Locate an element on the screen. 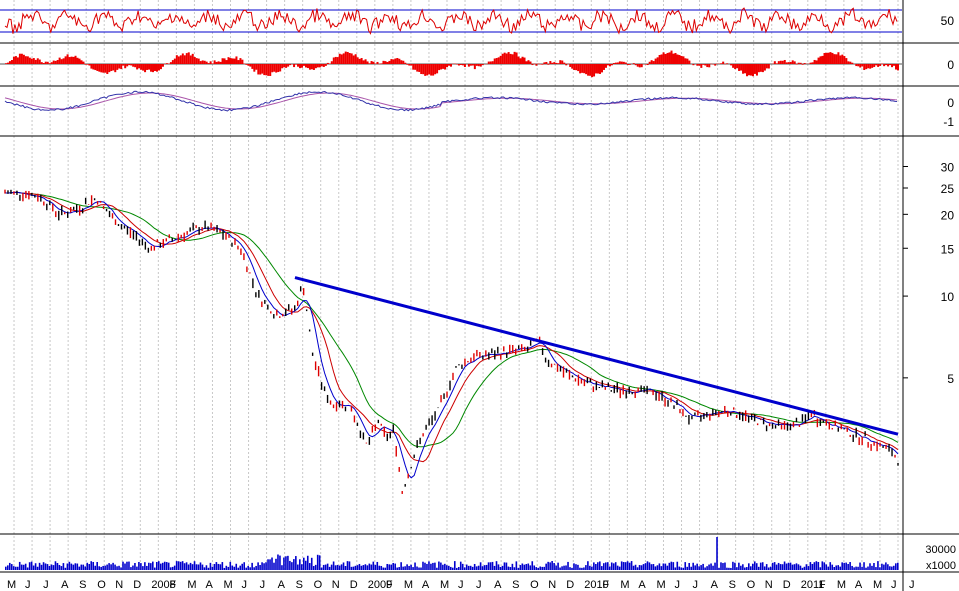 This screenshot has height=591, width=959. momentum-line is located at coordinates (451, 101).